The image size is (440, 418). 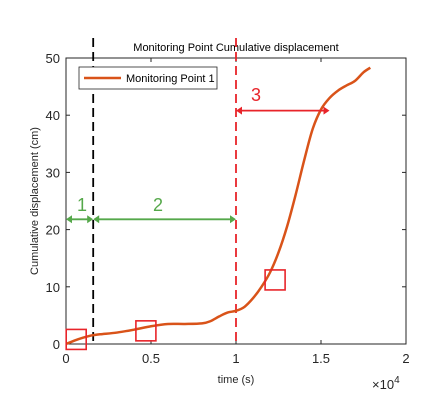 I want to click on y-tick-label: 40, so click(x=53, y=115).